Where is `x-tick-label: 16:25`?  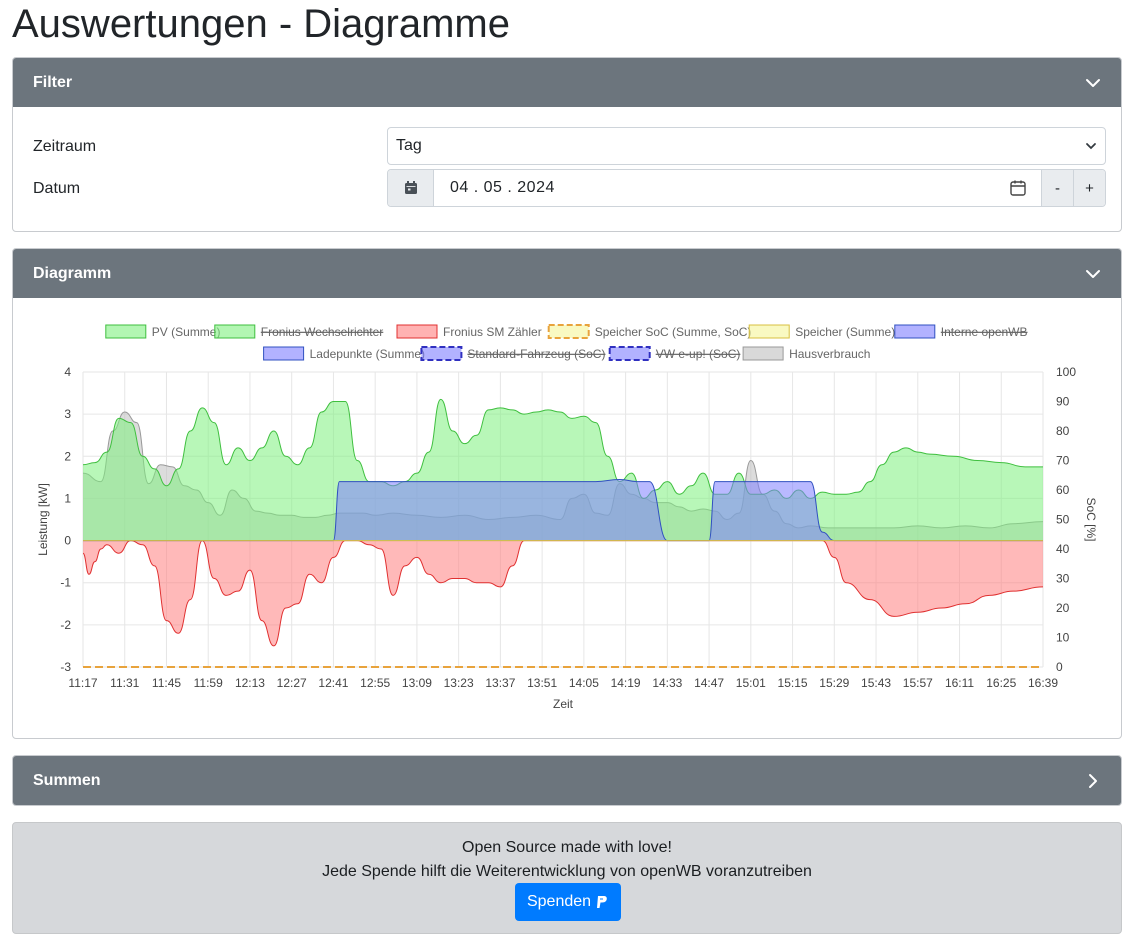
x-tick-label: 16:25 is located at coordinates (1001, 683).